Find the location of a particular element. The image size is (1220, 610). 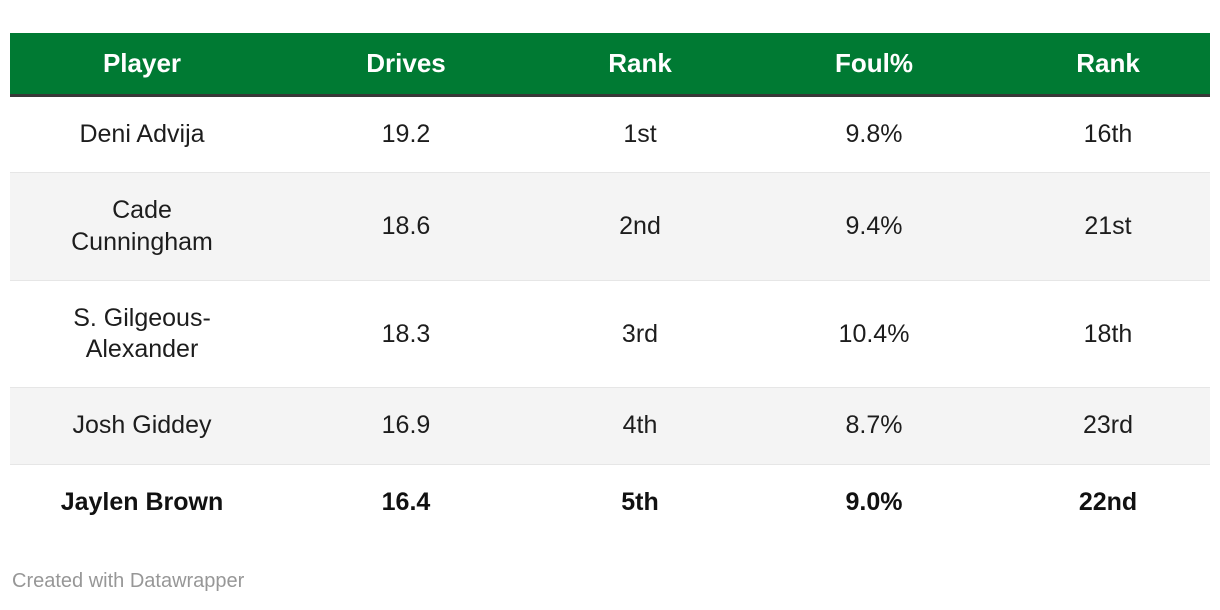

cell-foul-rank: 23rd is located at coordinates (1108, 426).